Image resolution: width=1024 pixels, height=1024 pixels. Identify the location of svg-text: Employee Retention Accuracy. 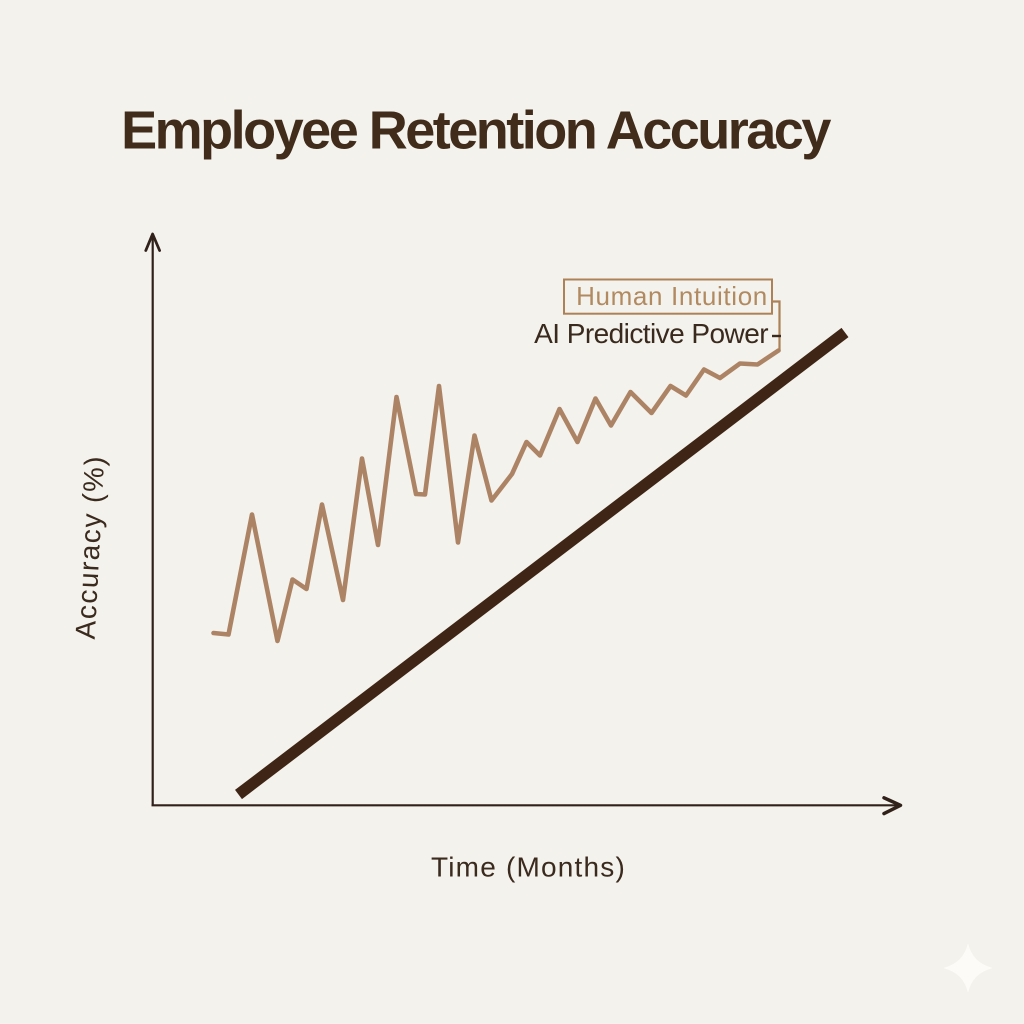
(476, 131).